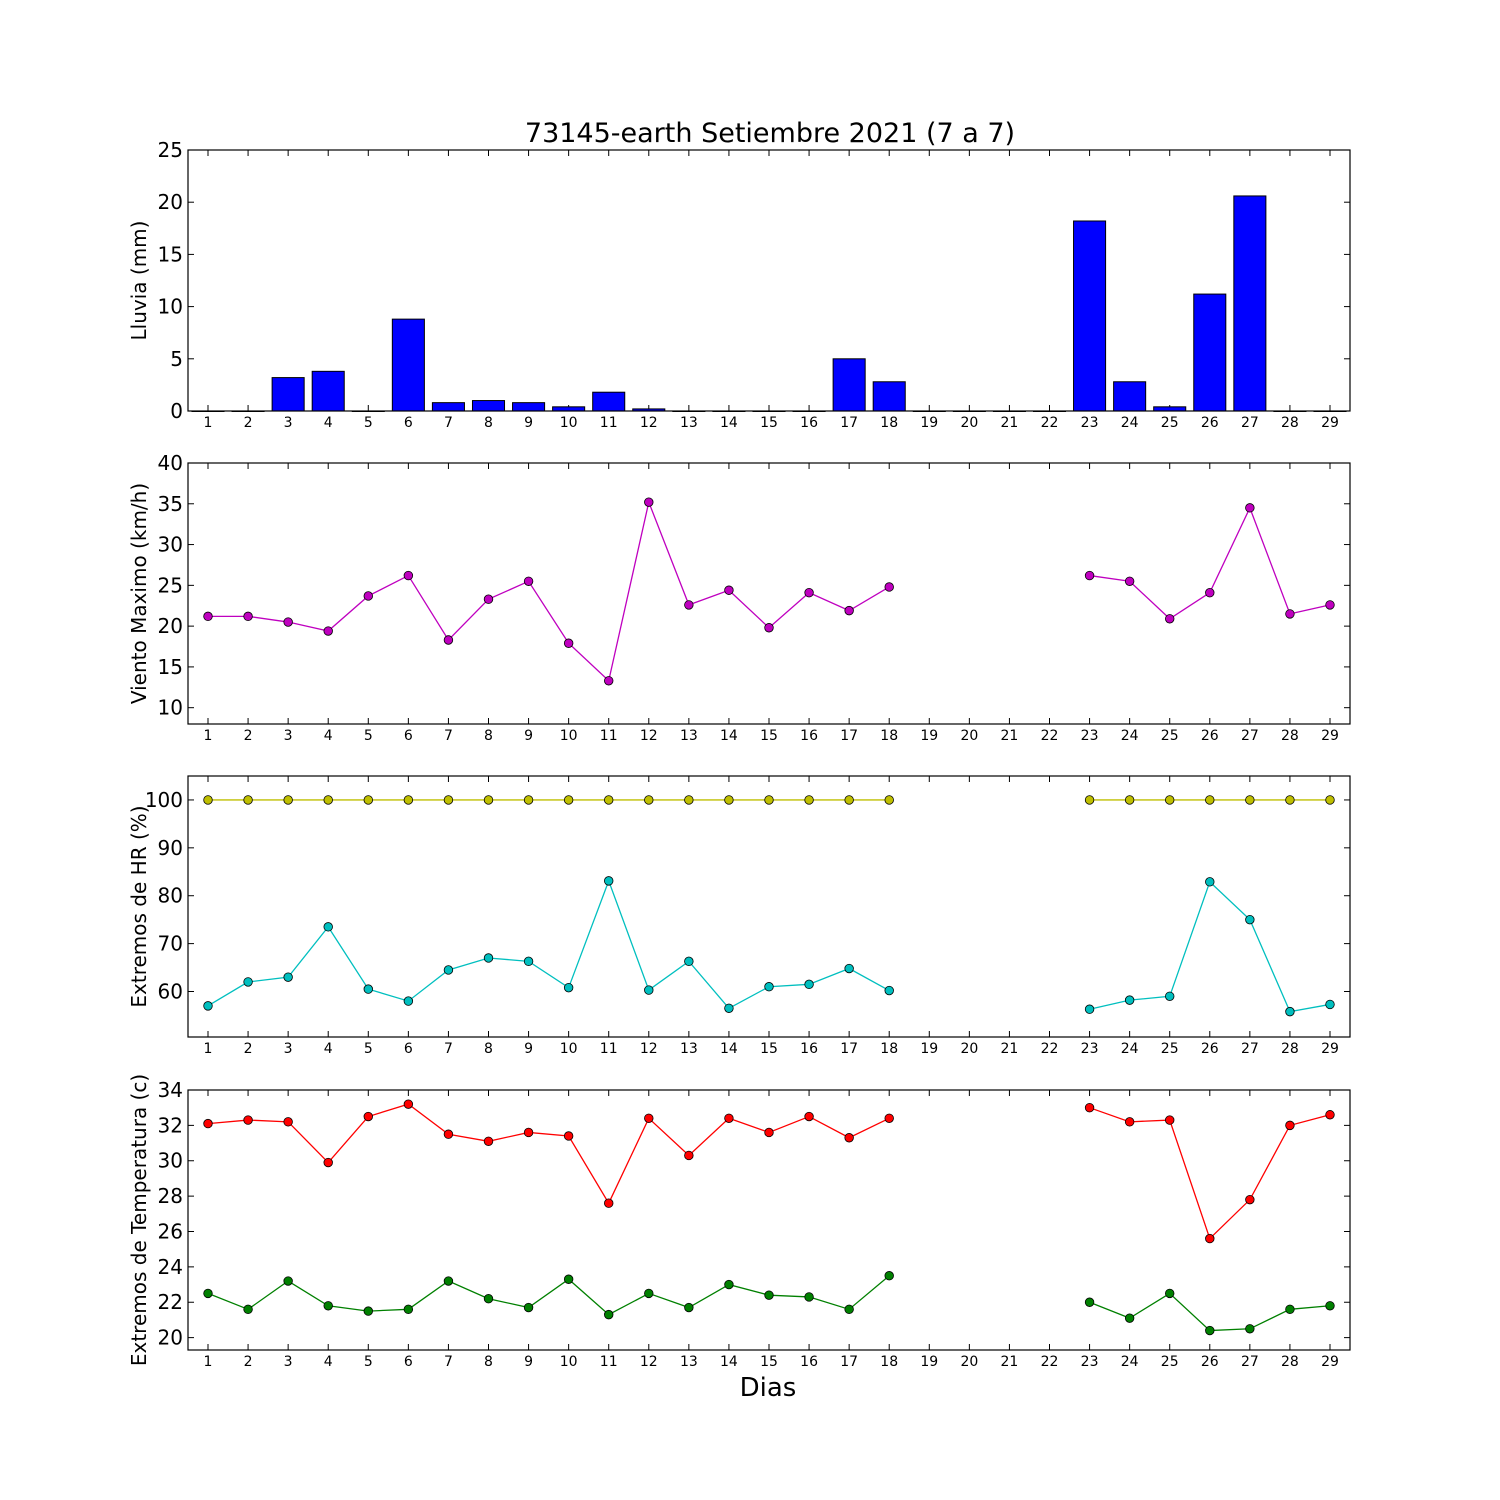 This screenshot has height=1500, width=1500. Describe the element at coordinates (770, 133) in the screenshot. I see `chart-title: 73145-earth Setiembre 2021 (7 a 7)` at that location.